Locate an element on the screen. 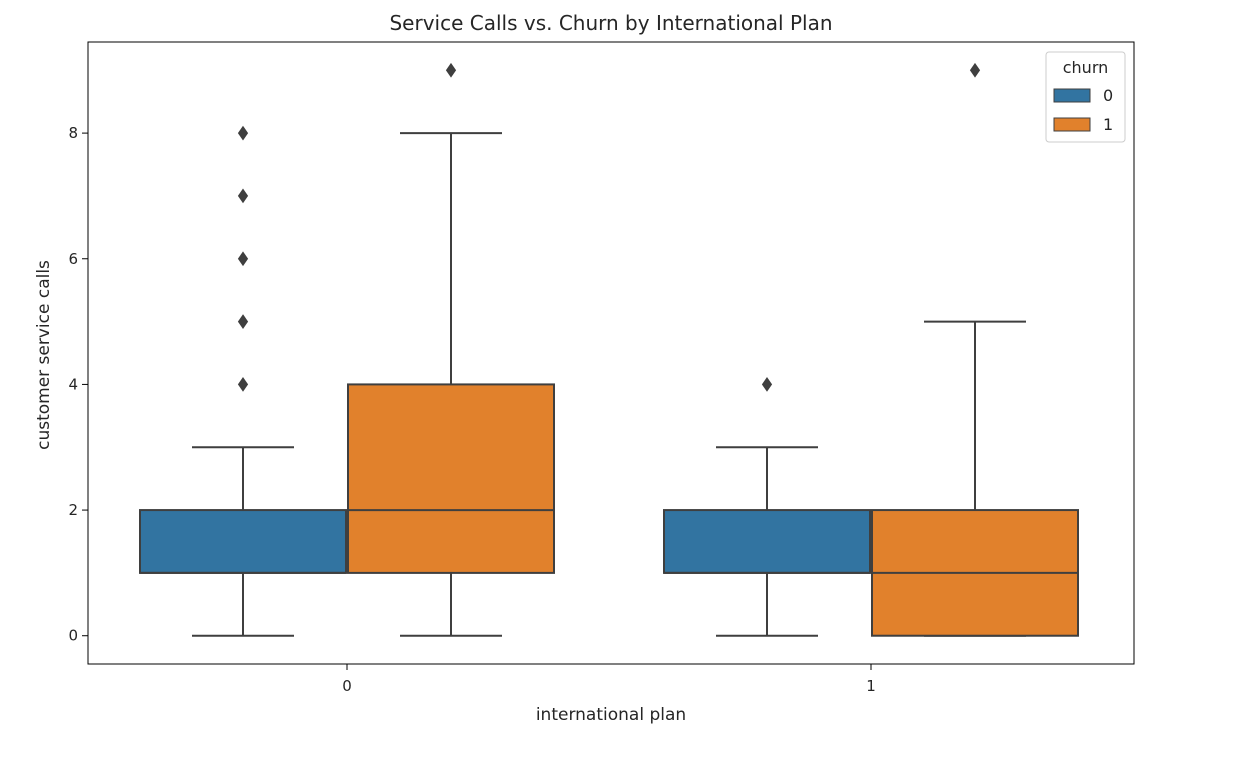 This screenshot has width=1259, height=758. y-tick-label: 6 is located at coordinates (73, 259).